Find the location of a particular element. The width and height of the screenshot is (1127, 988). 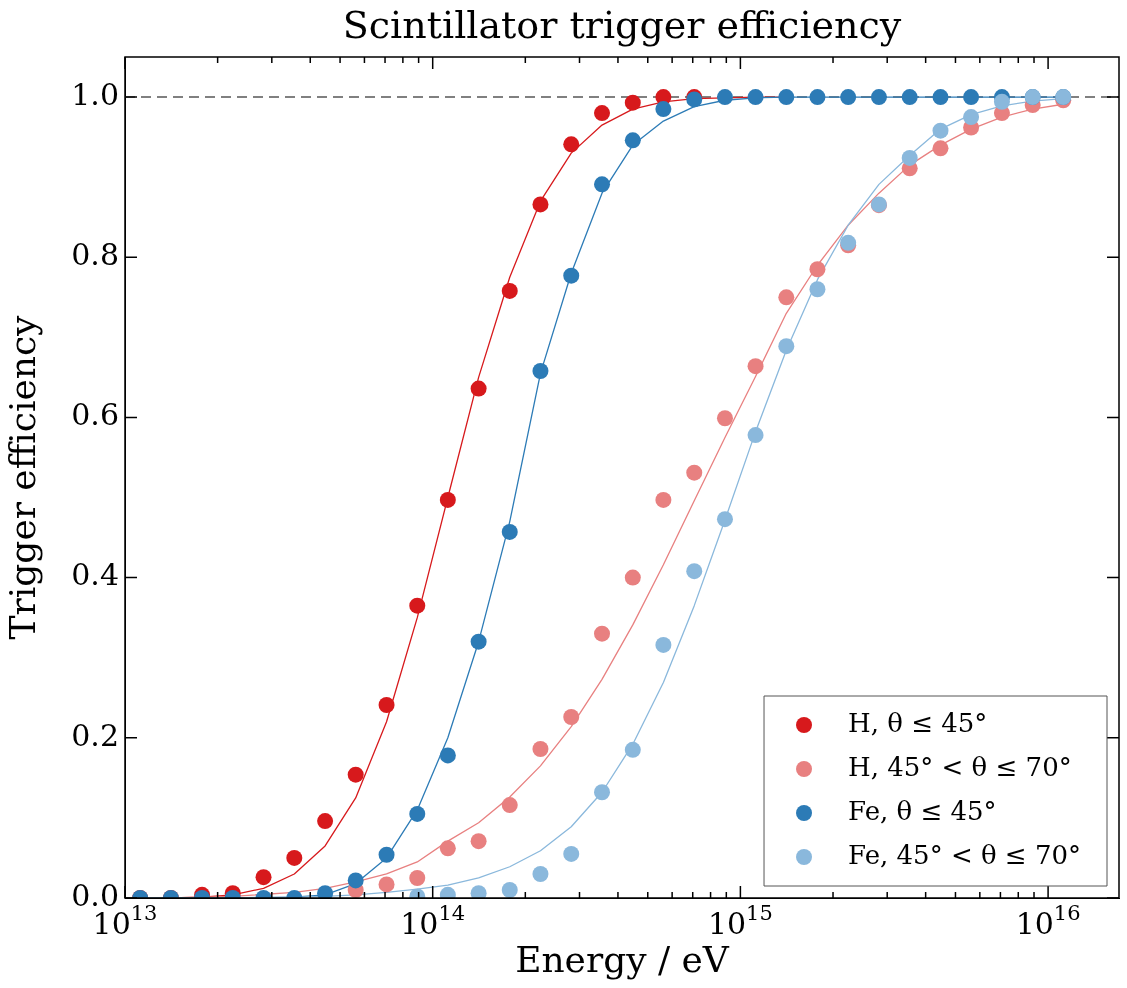

y-tick-label: 1.0 is located at coordinates (95, 94).